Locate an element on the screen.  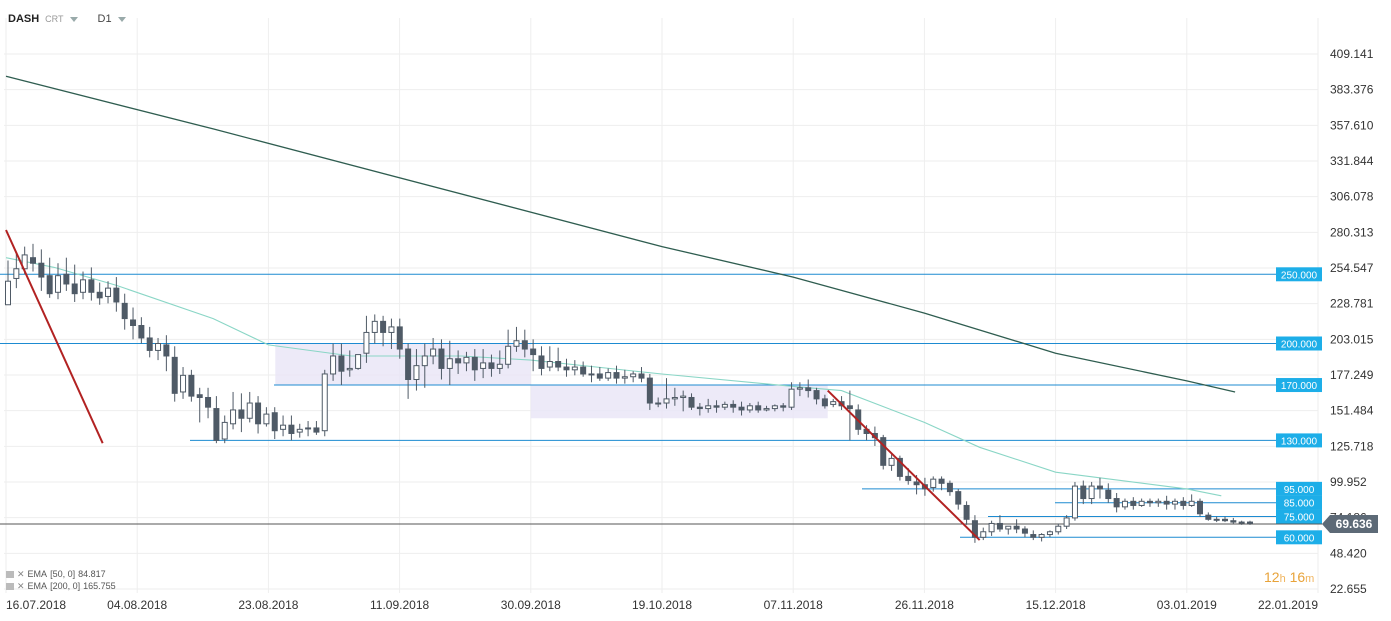
price-tag: 170.000 is located at coordinates (1299, 385).